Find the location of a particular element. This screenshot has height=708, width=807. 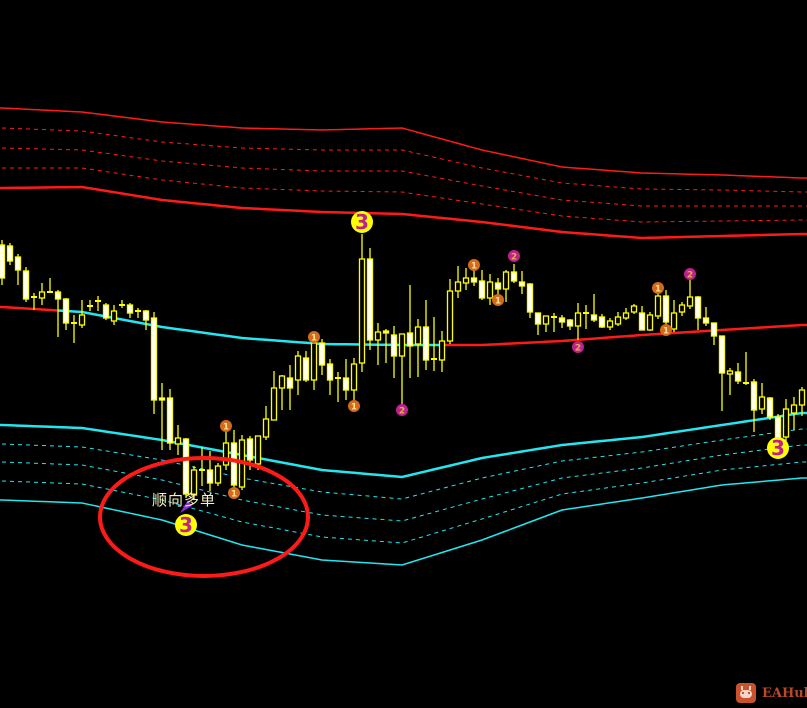

lower-band-level-1-line is located at coordinates (403, 464).